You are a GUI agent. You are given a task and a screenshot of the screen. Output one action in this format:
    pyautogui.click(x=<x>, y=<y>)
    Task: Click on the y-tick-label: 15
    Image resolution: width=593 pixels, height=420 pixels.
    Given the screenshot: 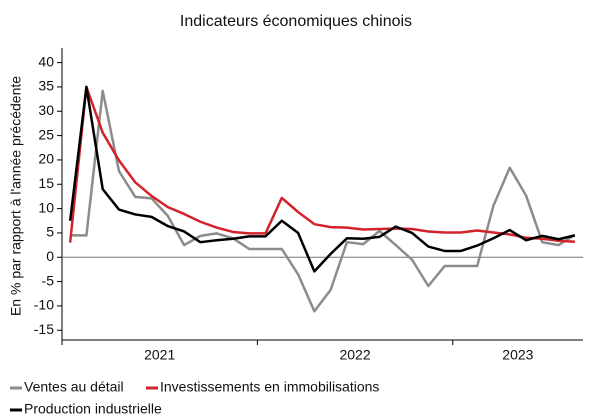 What is the action you would take?
    pyautogui.click(x=46, y=183)
    